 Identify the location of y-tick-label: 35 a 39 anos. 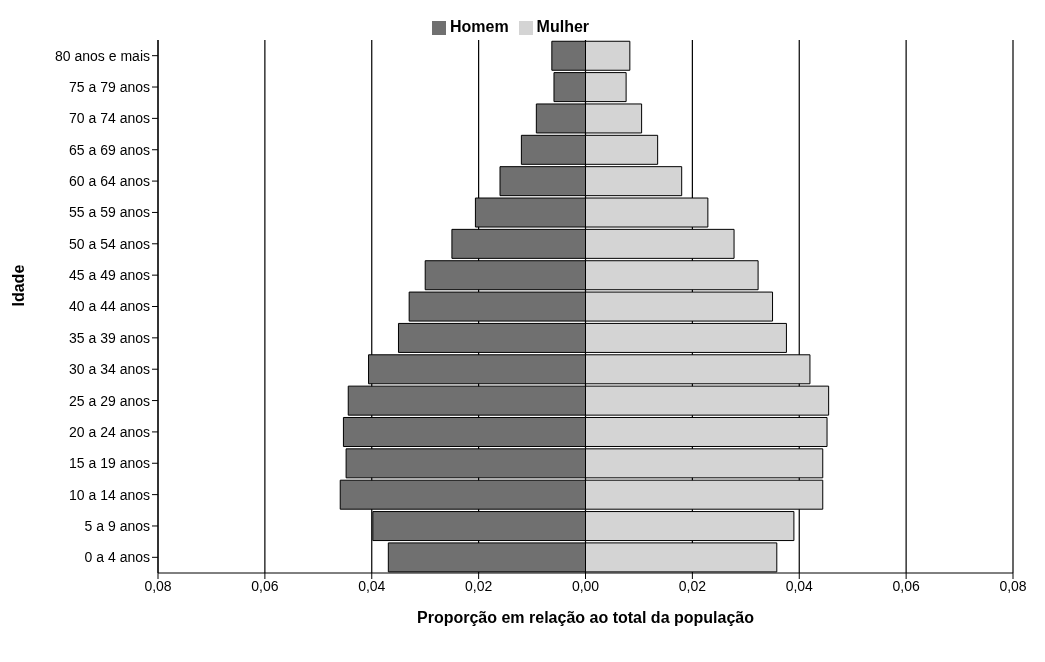
(109, 337).